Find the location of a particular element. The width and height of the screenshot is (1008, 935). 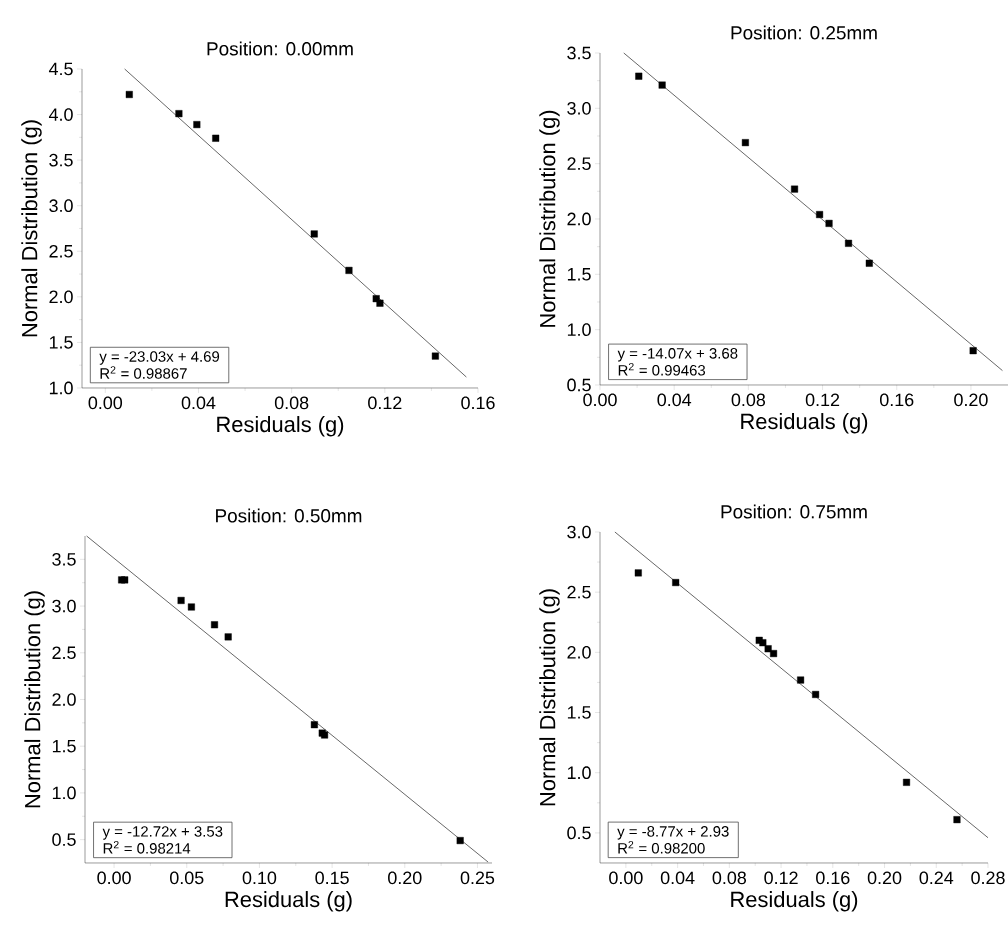

y-tick-label: 4.5 is located at coordinates (60, 69).